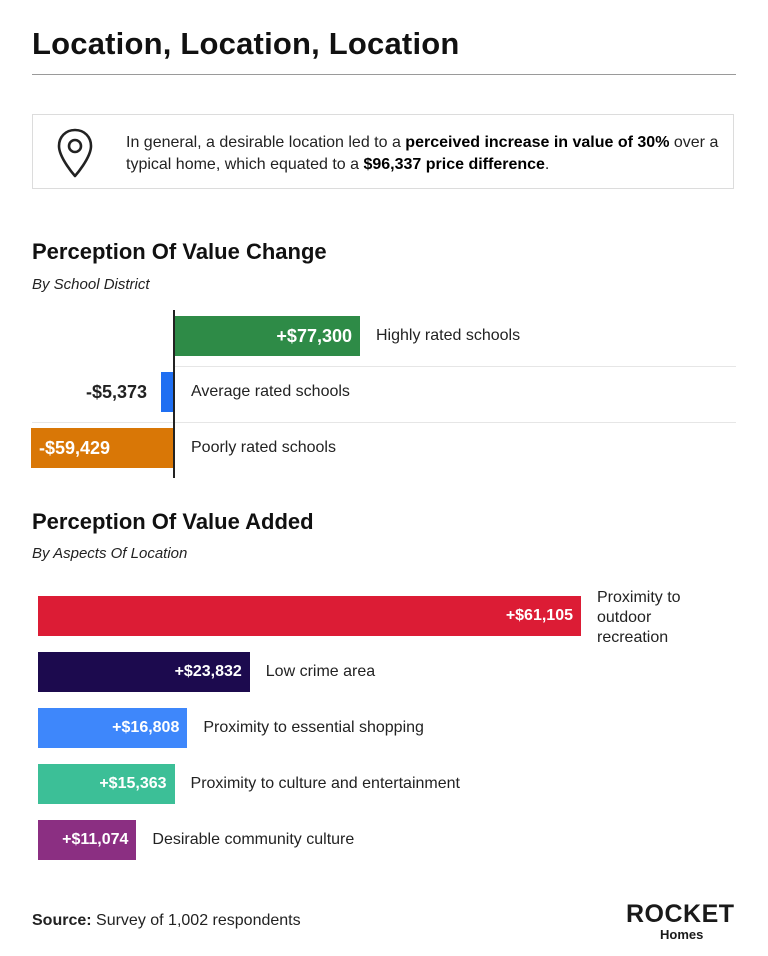 This screenshot has height=956, width=768. Describe the element at coordinates (62, 920) in the screenshot. I see `source-label: Source:` at that location.